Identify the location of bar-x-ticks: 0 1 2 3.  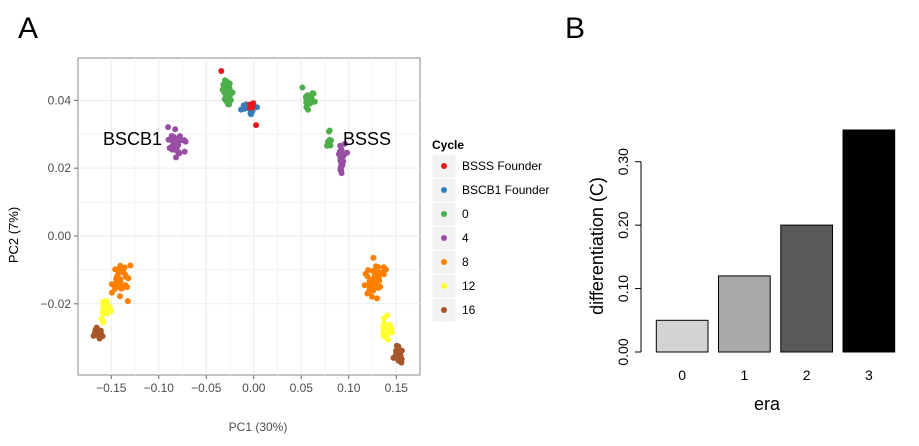
(775, 375).